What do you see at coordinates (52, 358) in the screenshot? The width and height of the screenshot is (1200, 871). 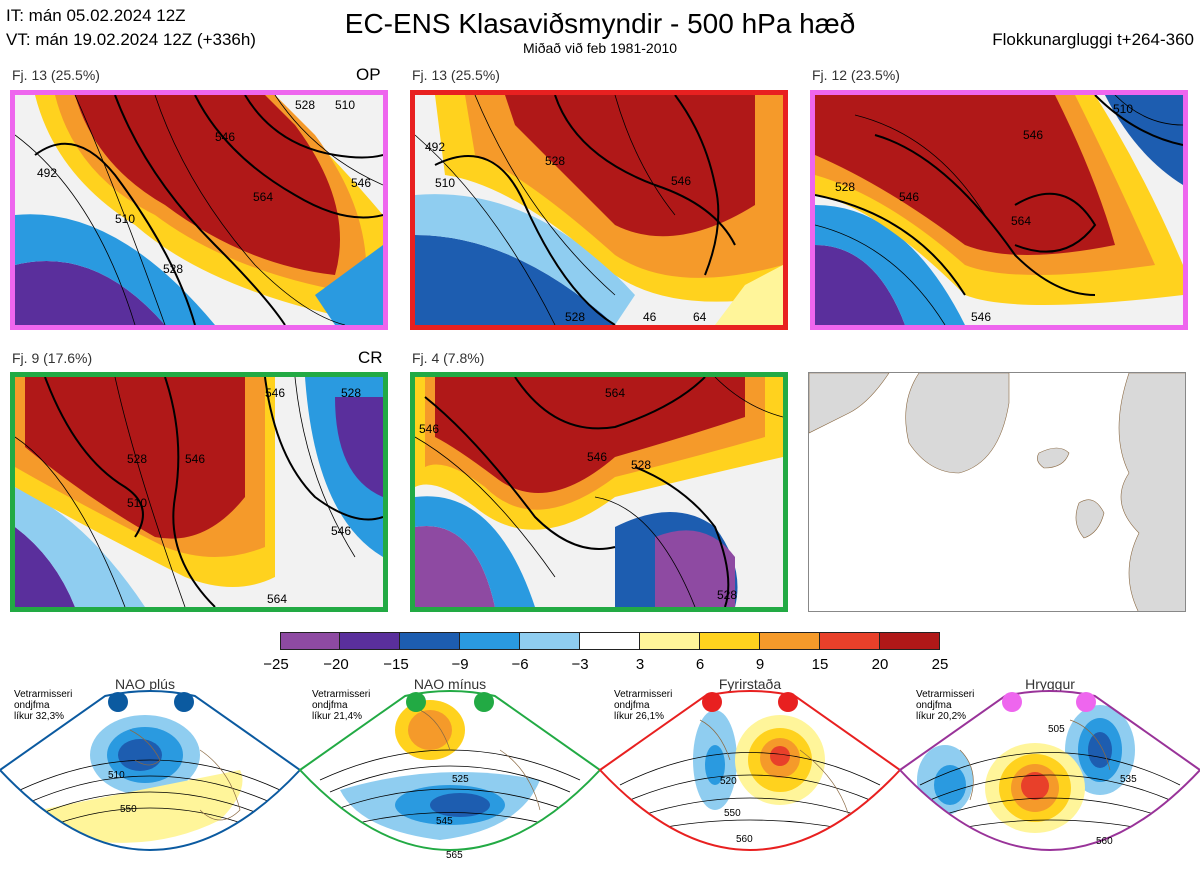 I see `cluster-4-label: Fj. 9 (17.6%)` at bounding box center [52, 358].